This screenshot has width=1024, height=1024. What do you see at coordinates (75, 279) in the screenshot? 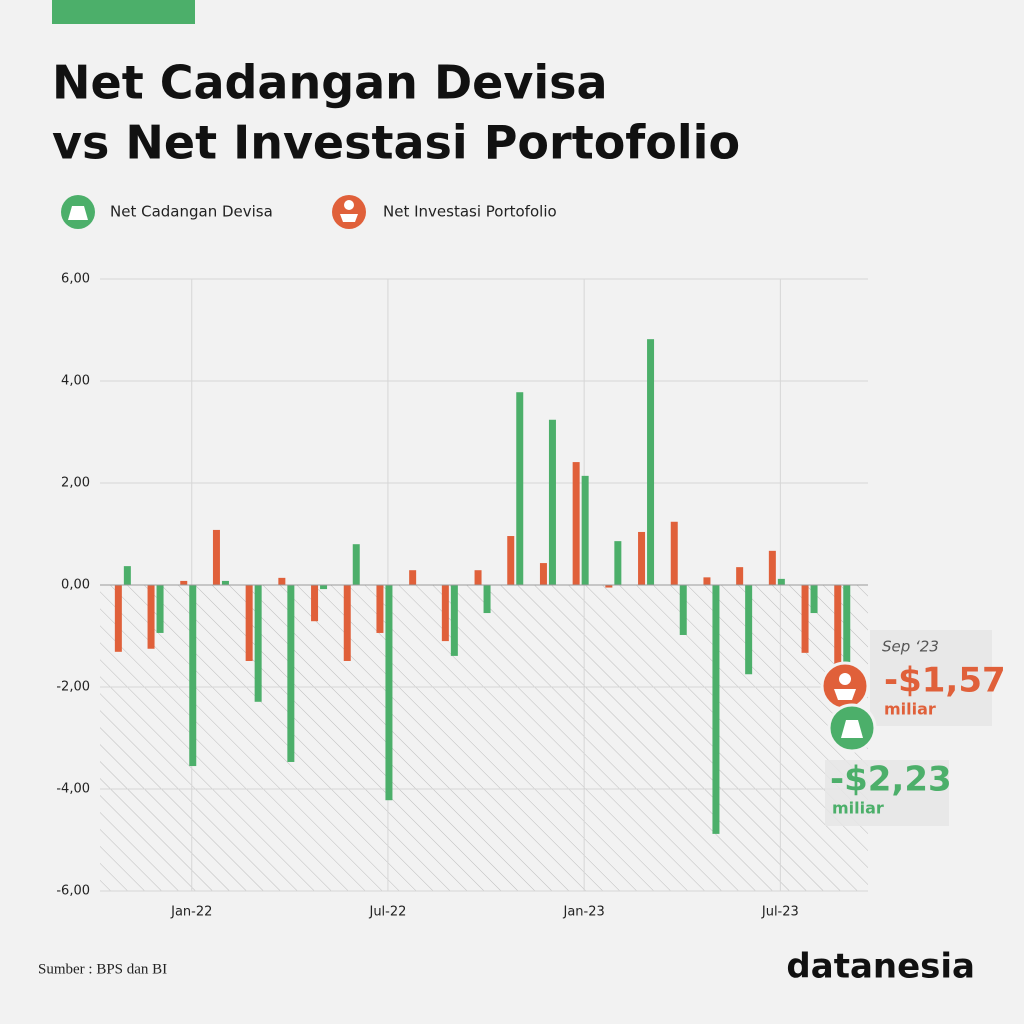
I see `y-tick-label: 6,00` at bounding box center [75, 279].